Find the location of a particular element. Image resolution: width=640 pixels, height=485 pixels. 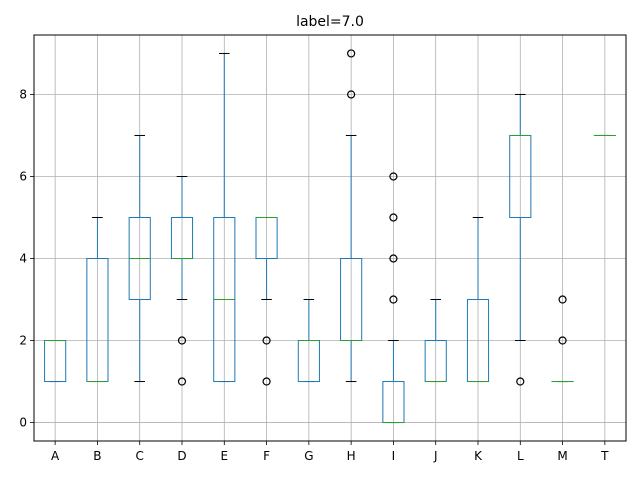

x-tick-label: C is located at coordinates (140, 456).